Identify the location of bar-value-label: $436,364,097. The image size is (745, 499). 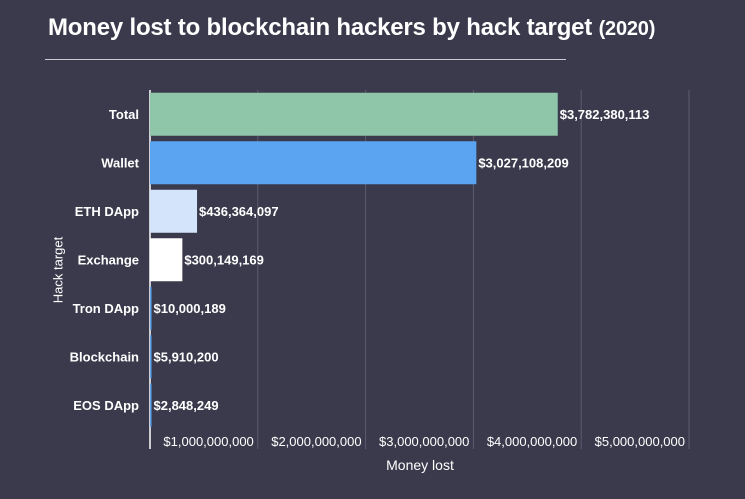
(239, 211).